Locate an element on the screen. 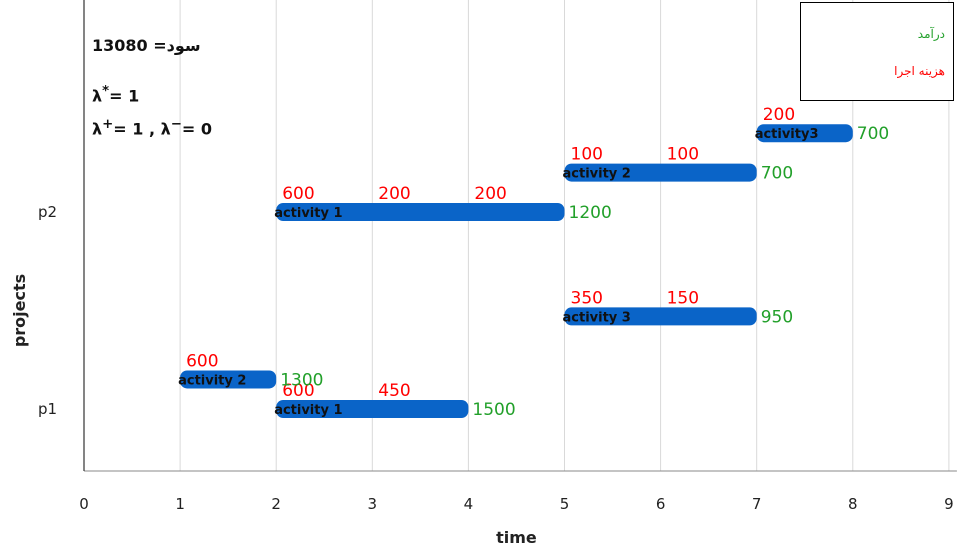 This screenshot has height=552, width=958. revenue-label: 1200 is located at coordinates (590, 213).